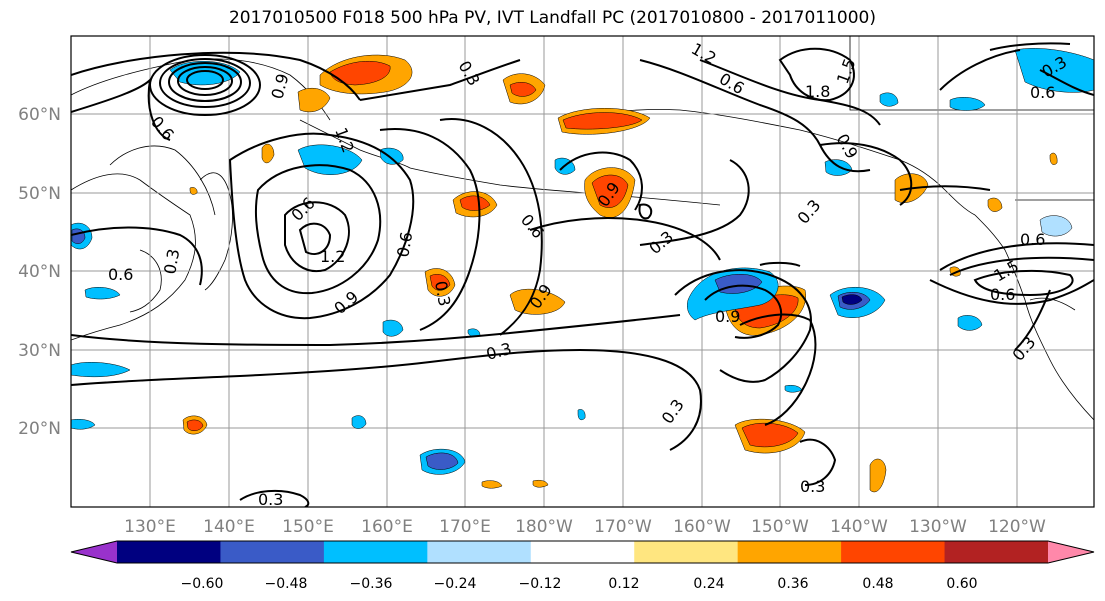  I want to click on lon-label: 120°W, so click(1017, 527).